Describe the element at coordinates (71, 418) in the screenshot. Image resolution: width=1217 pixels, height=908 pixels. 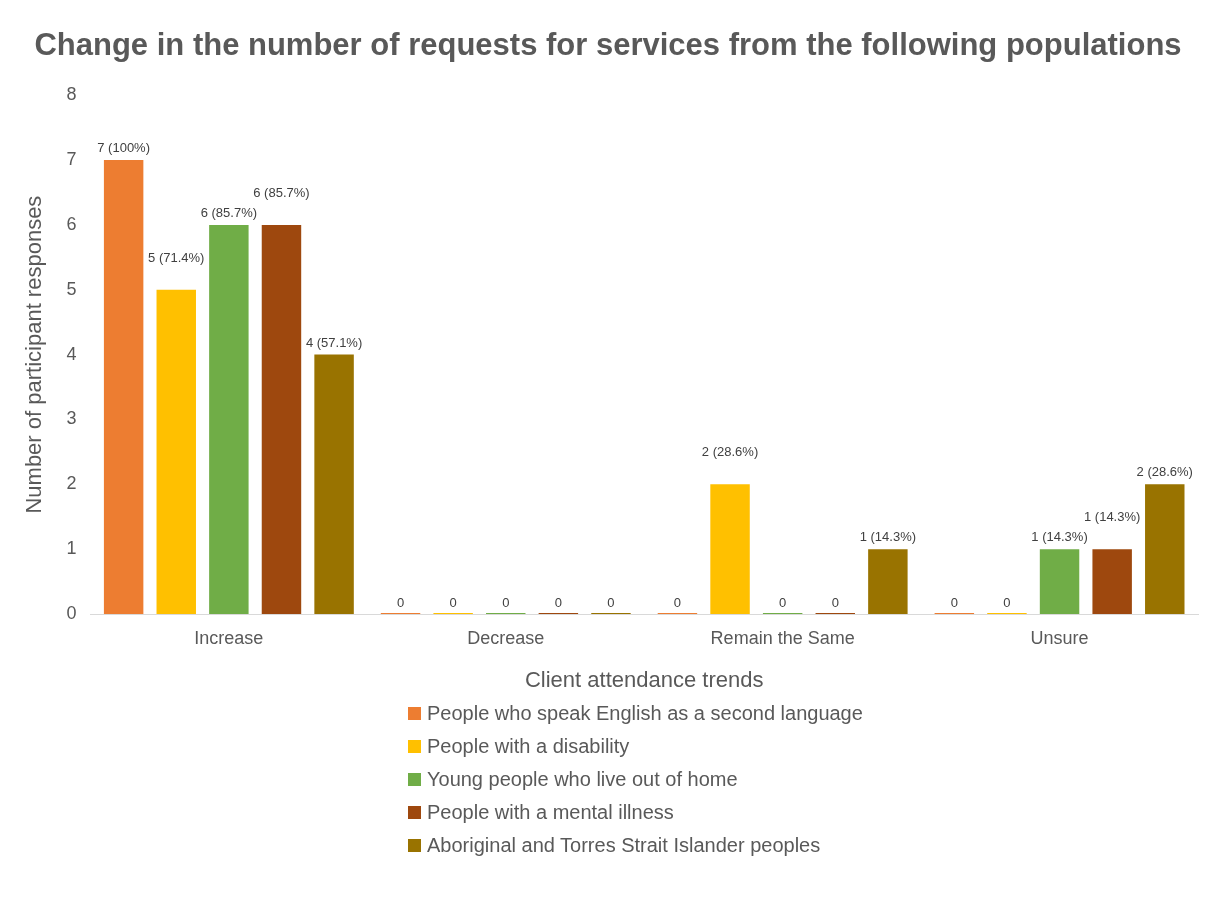
I see `y-tick-label: 3` at that location.